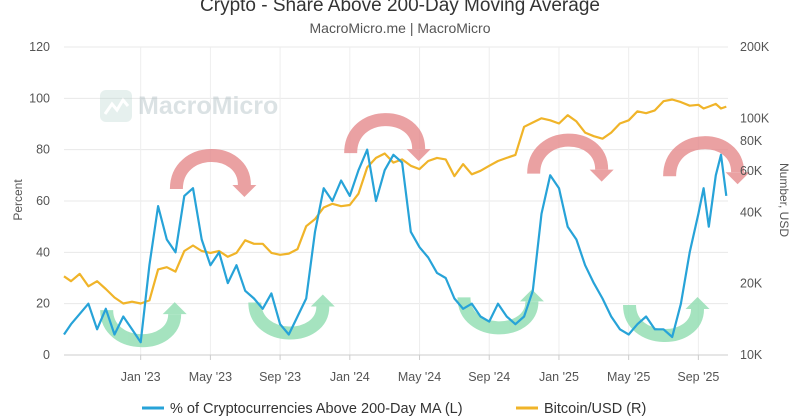 This screenshot has width=800, height=419. I want to click on y-left-tick-label: 0, so click(46, 355).